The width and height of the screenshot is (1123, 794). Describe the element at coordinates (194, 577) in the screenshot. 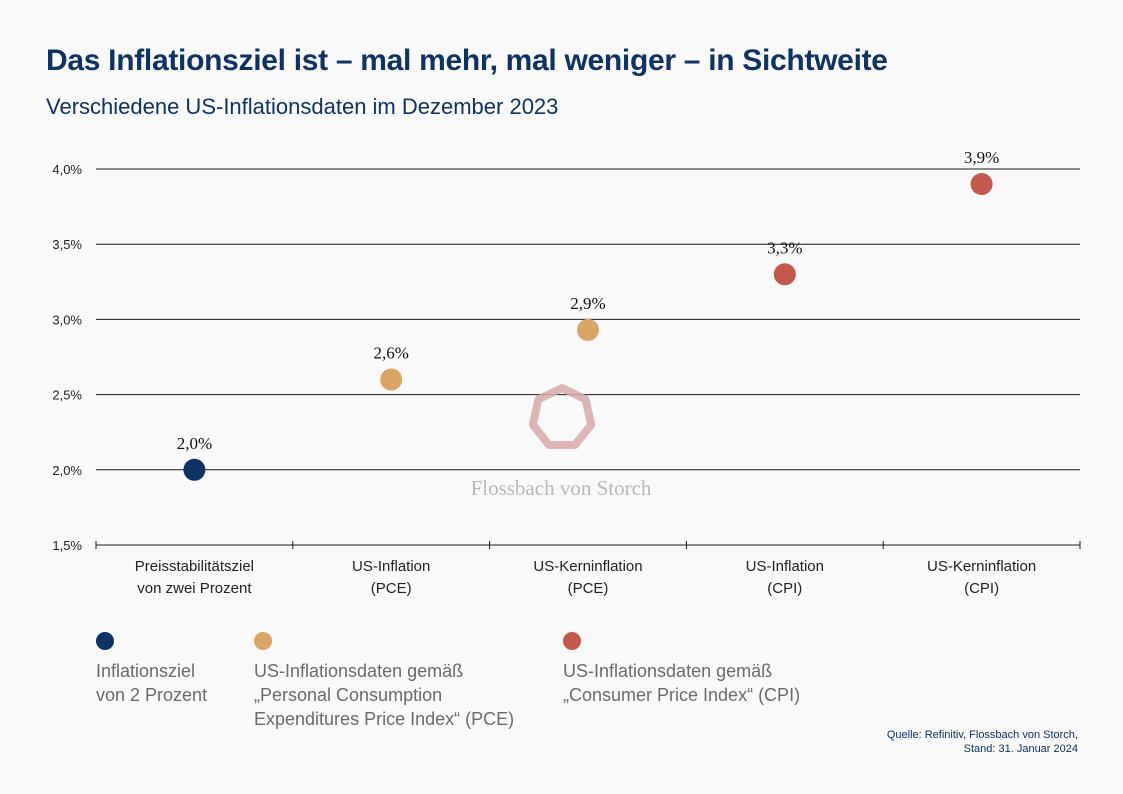

I see `x-tick-label: Preisstabilitätsziel von zwei Prozent` at that location.